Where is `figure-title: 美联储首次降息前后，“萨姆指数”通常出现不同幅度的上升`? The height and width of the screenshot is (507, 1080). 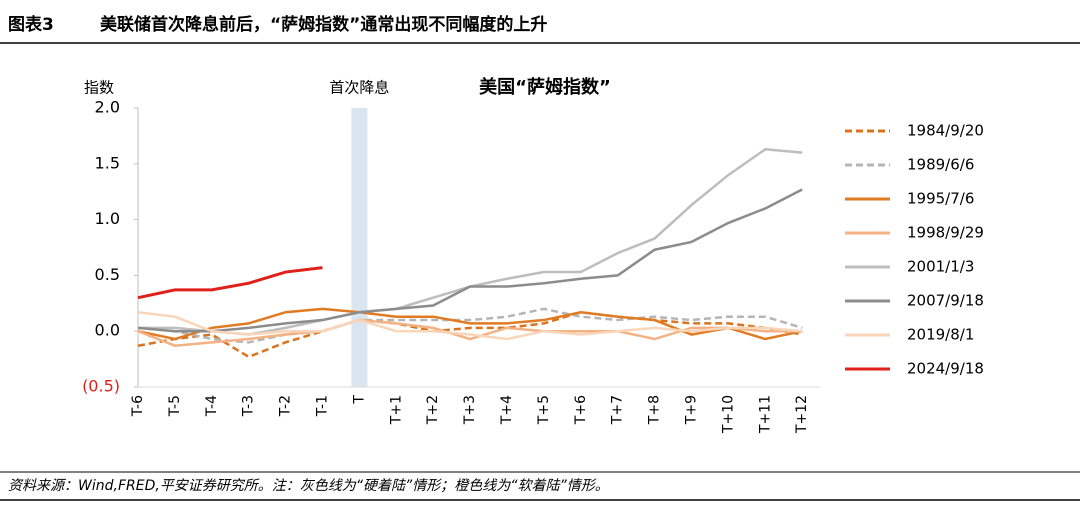
figure-title: 美联储首次降息前后，“萨姆指数”通常出现不同幅度的上升 is located at coordinates (323, 24).